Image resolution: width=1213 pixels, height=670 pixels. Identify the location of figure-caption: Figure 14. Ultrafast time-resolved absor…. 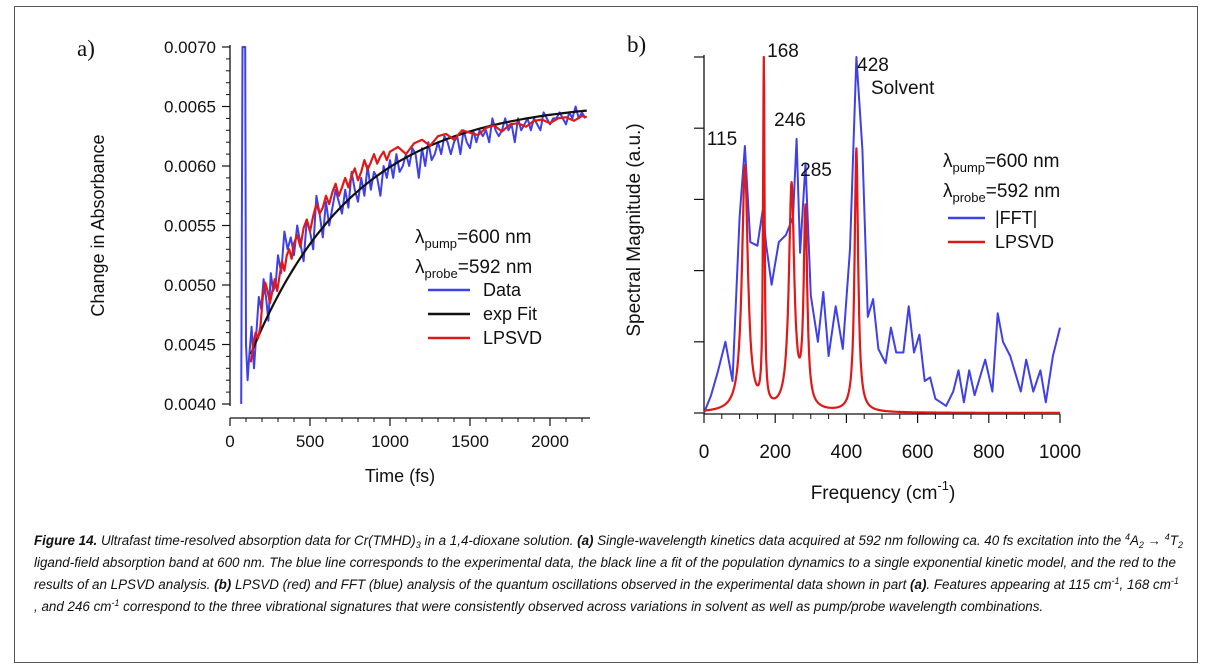
(609, 574).